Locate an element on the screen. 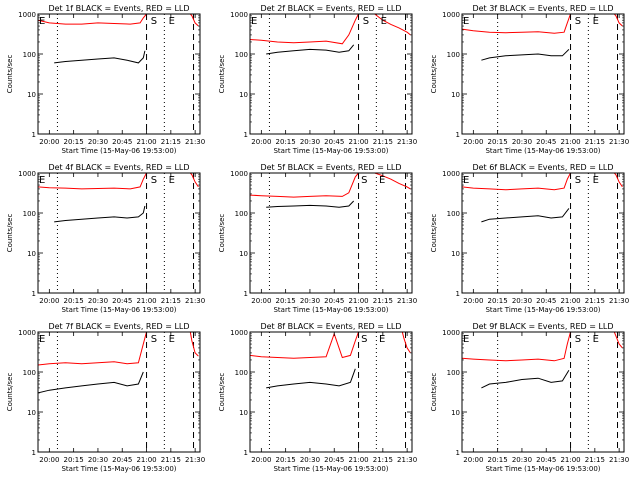  panel-title: Det 4f BLACK = Events, RED = LLD is located at coordinates (118, 167).